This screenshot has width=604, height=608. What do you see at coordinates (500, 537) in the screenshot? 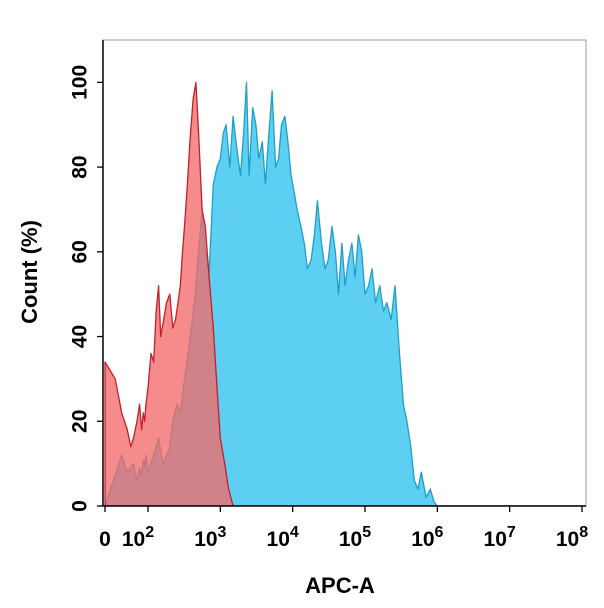
I see `x-tick-label: 10⁷` at bounding box center [500, 537].